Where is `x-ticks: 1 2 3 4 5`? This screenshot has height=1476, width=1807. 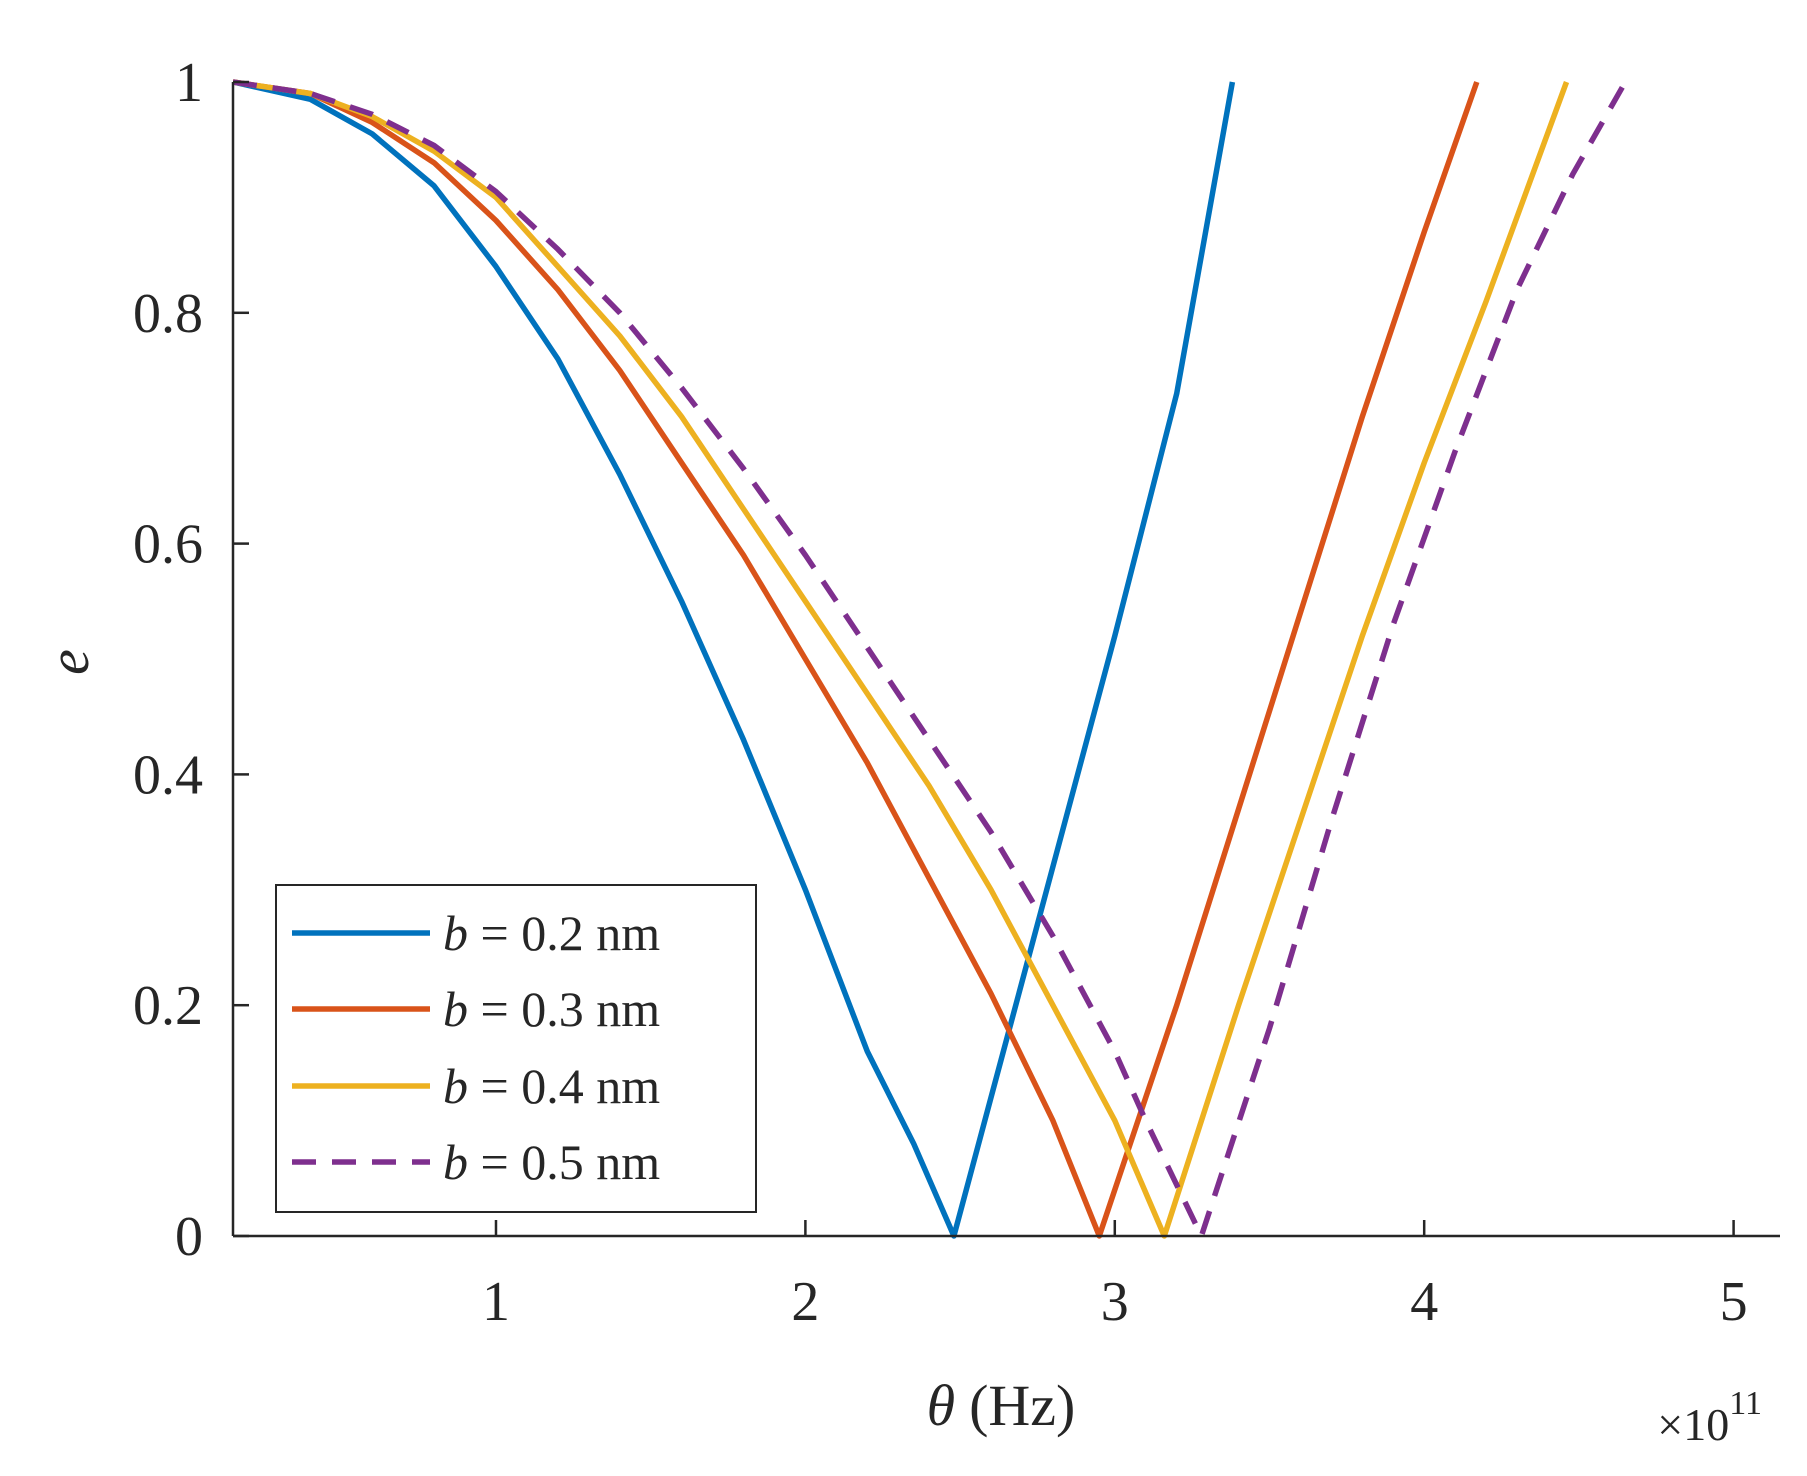 x-ticks: 1 2 3 4 5 is located at coordinates (1115, 1276).